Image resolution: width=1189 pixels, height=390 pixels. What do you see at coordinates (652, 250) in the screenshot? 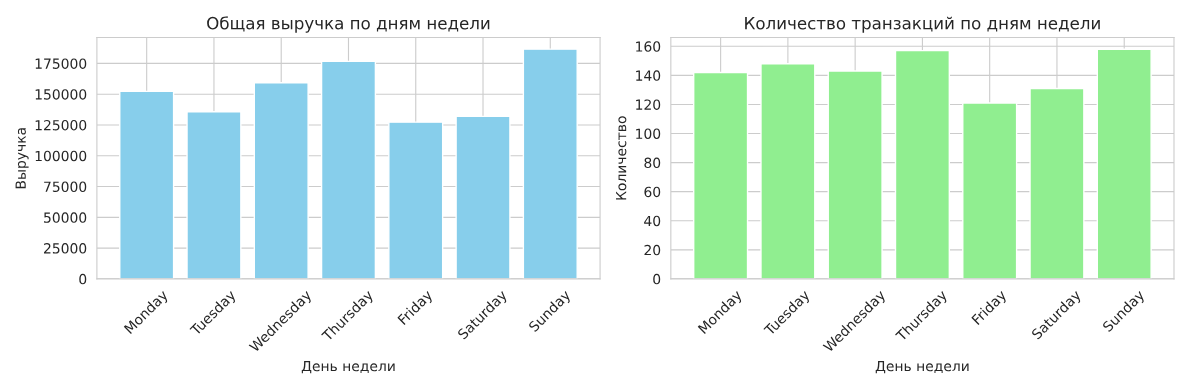
I see `y-tick-label: 20` at bounding box center [652, 250].